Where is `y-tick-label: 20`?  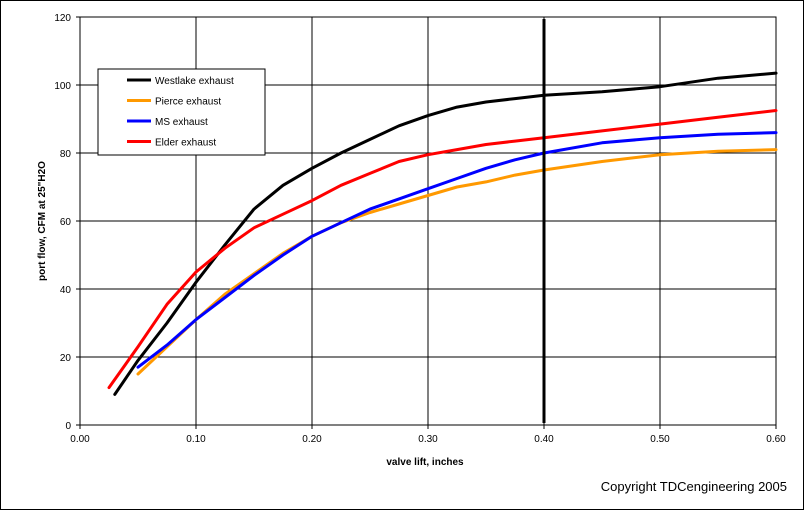 y-tick-label: 20 is located at coordinates (66, 358).